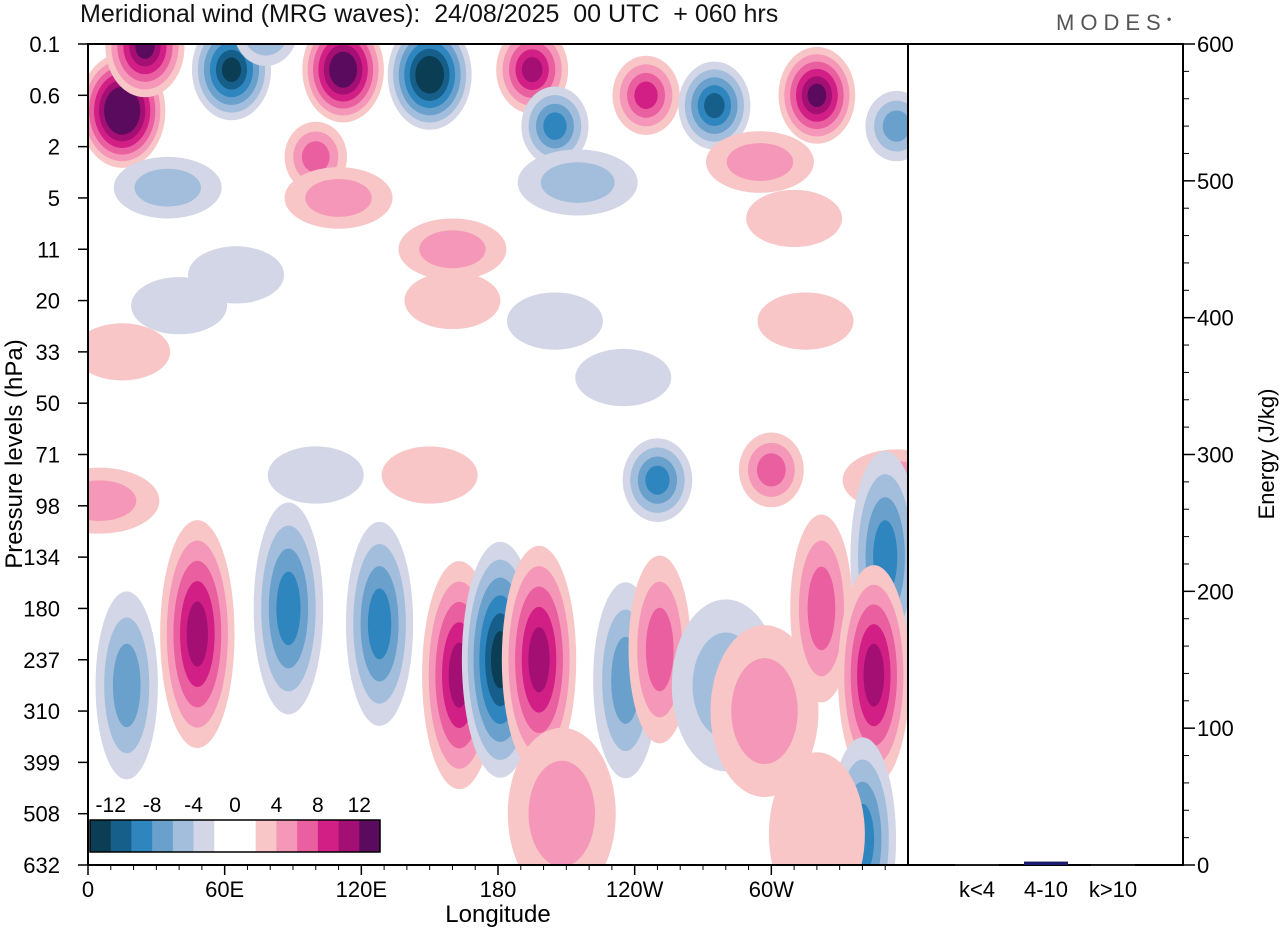 The width and height of the screenshot is (1280, 930). I want to click on y-tick-label: 98, so click(48, 506).